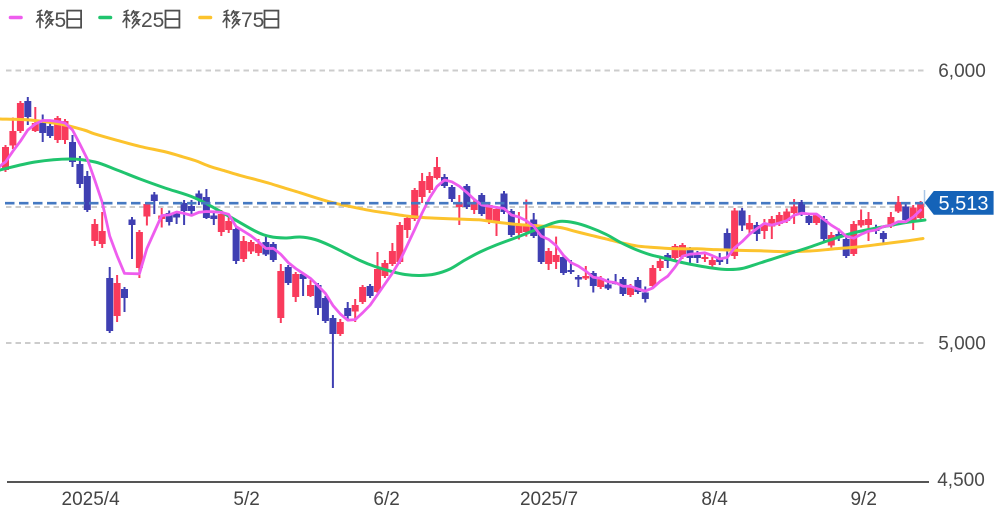 The height and width of the screenshot is (526, 1004). I want to click on svg-text: 2025/4, so click(91, 499).